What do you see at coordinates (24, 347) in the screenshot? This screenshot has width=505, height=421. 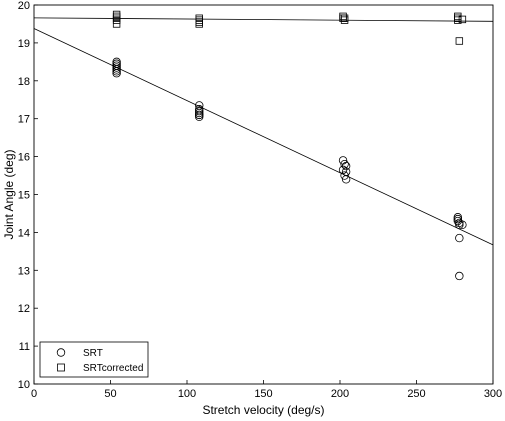 I see `y-tick-label: 11` at bounding box center [24, 347].